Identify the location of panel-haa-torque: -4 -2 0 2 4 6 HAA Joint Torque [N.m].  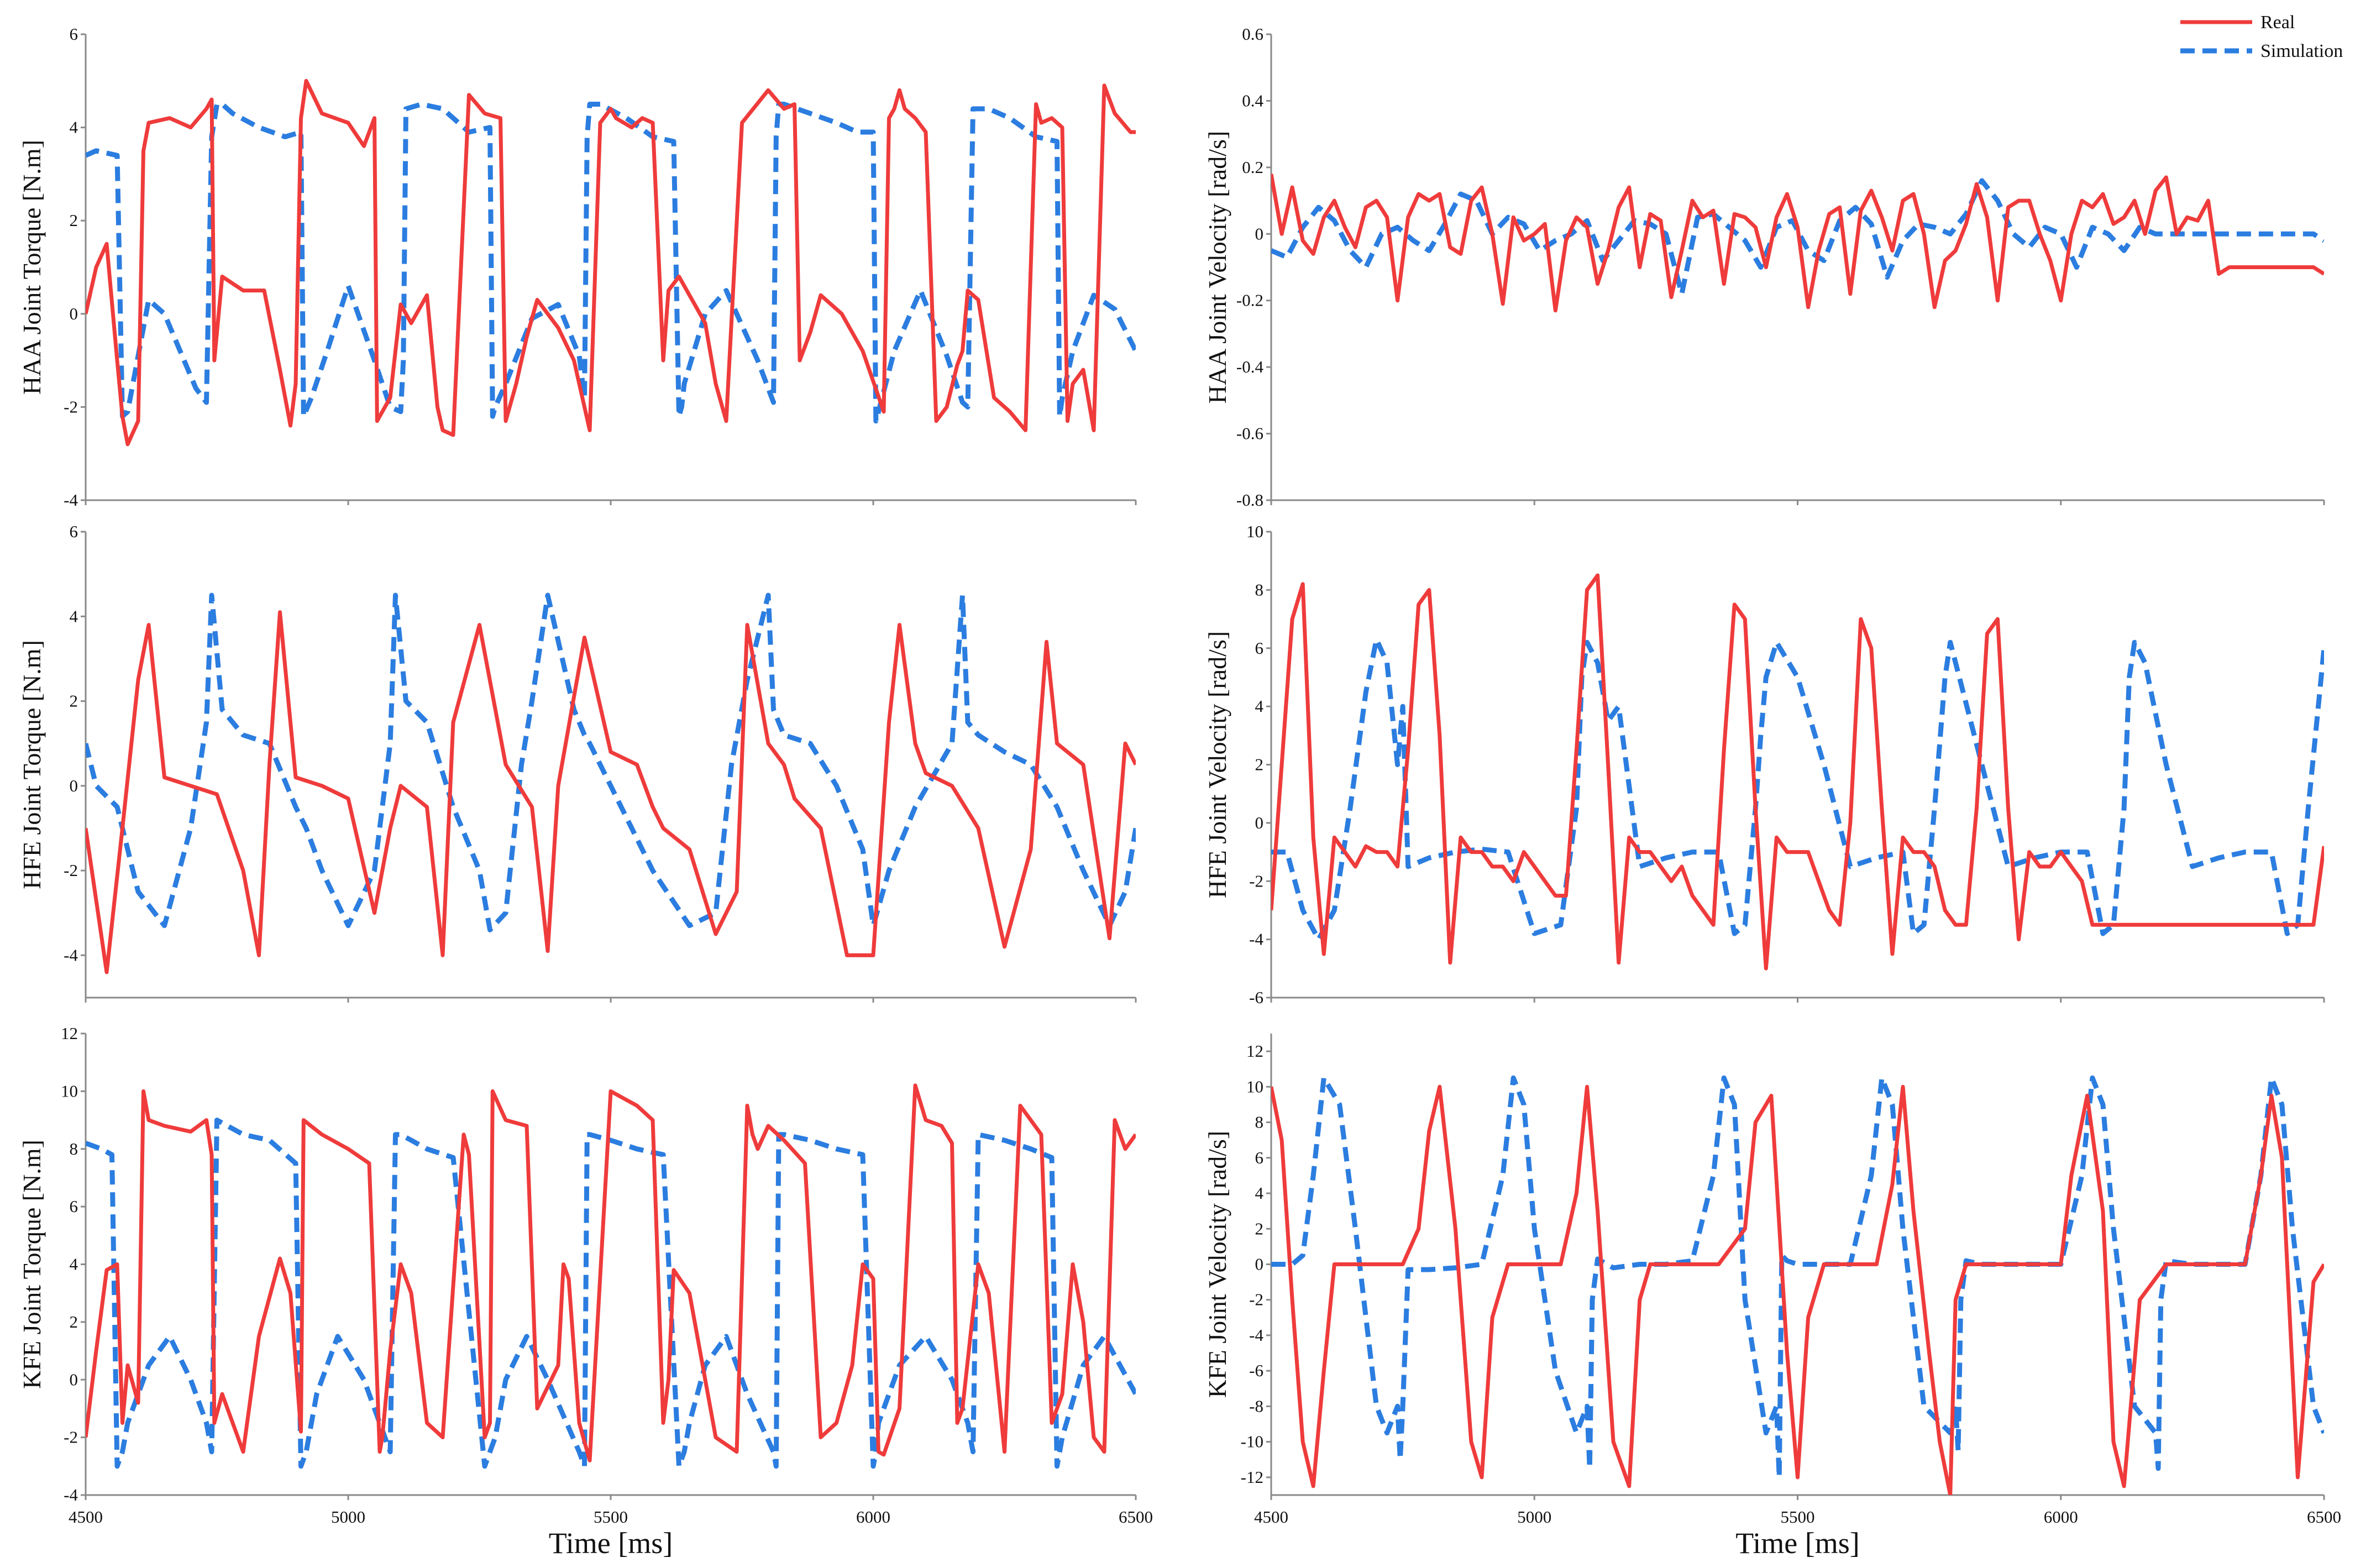
(577, 267).